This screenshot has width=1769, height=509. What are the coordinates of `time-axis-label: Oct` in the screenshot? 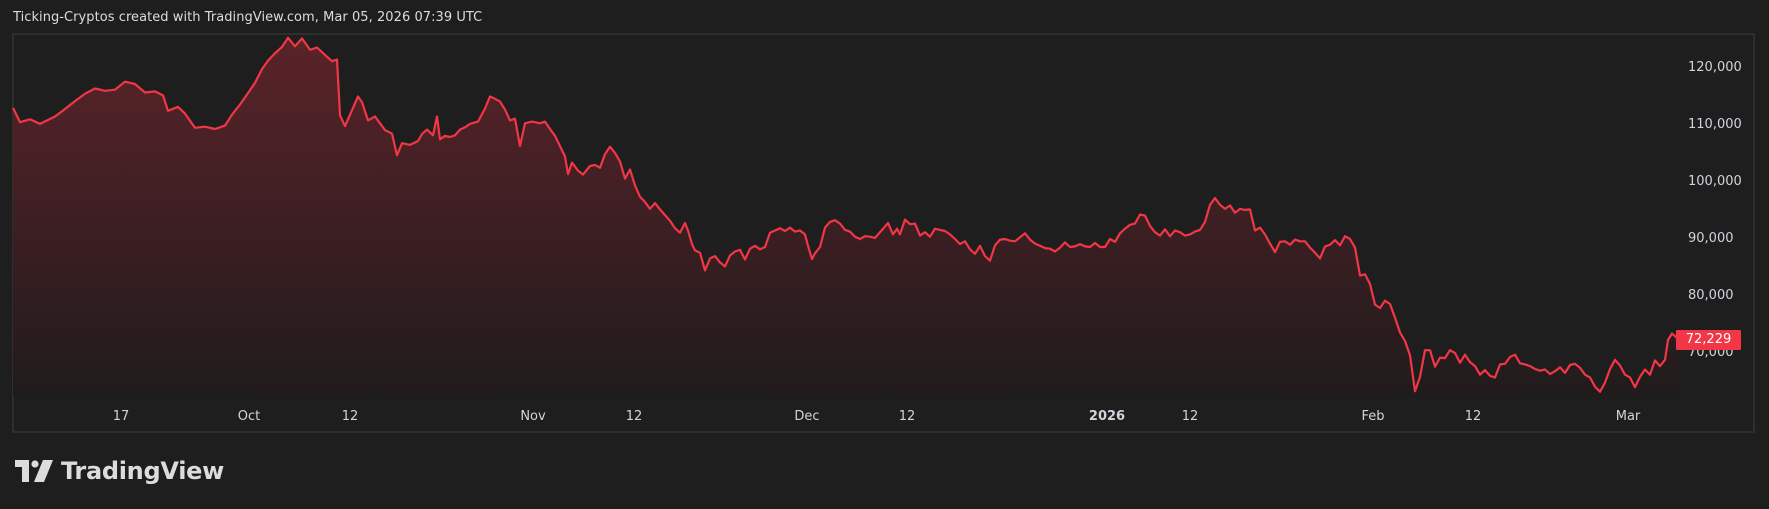 It's located at (249, 416).